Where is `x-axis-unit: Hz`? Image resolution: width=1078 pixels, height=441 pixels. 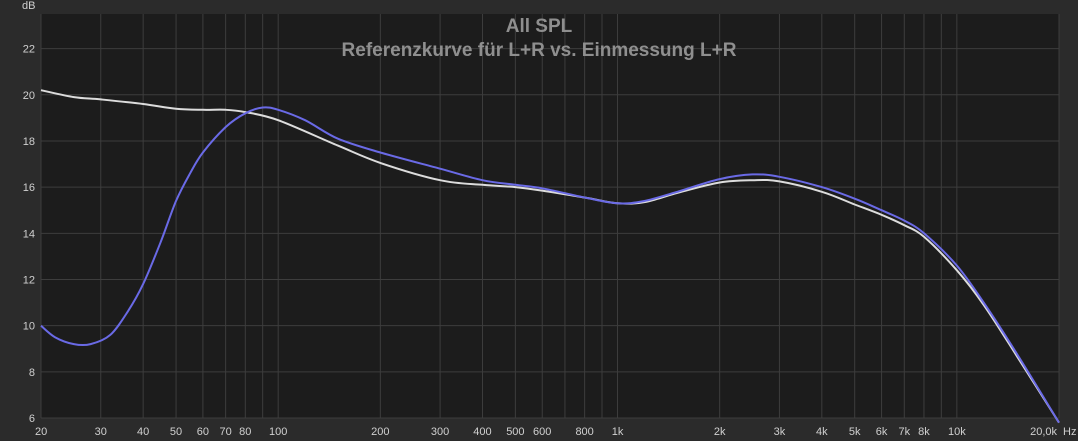
x-axis-unit: Hz is located at coordinates (1069, 432).